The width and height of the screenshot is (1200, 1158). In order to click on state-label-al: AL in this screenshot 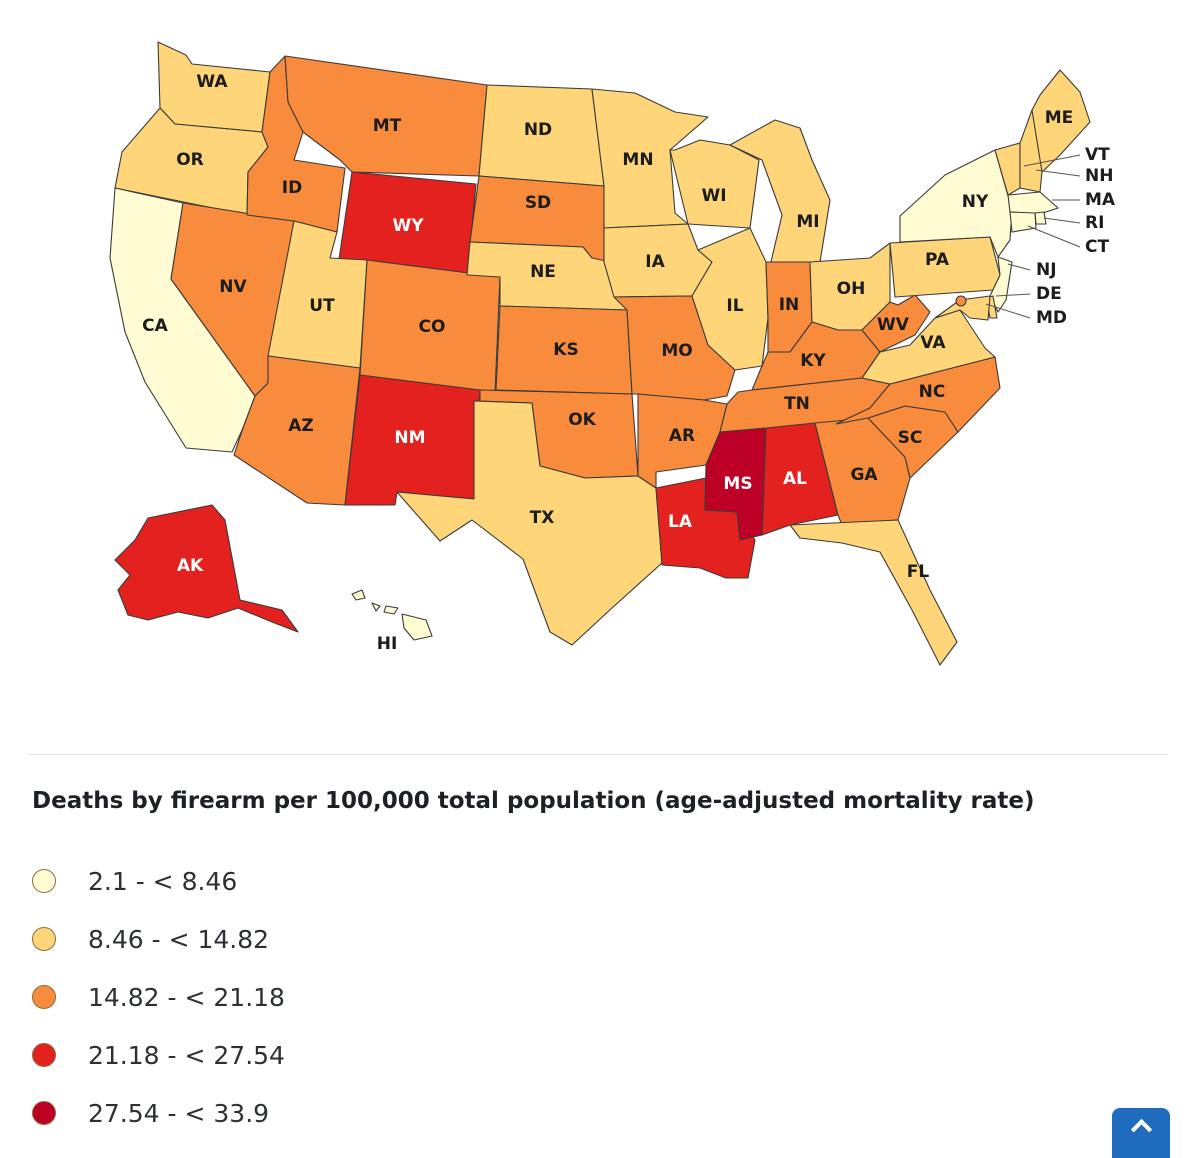, I will do `click(795, 479)`.